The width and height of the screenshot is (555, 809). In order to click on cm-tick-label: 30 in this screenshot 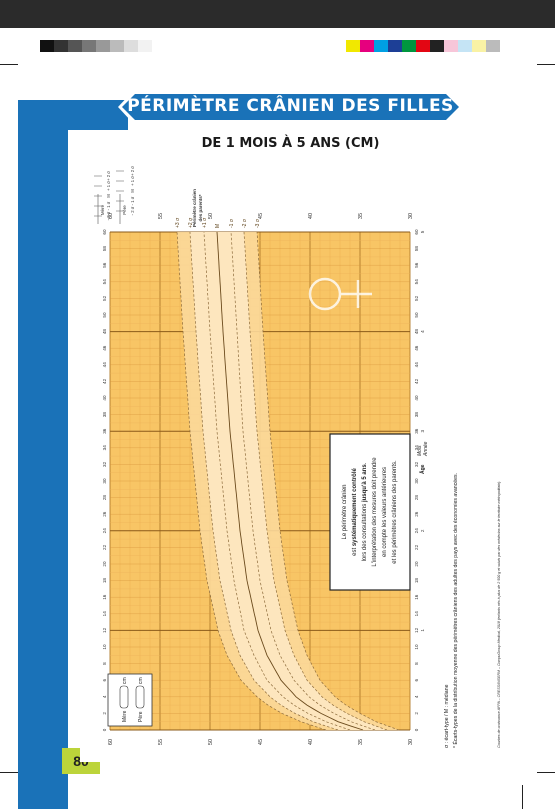, I will do `click(411, 742)`.